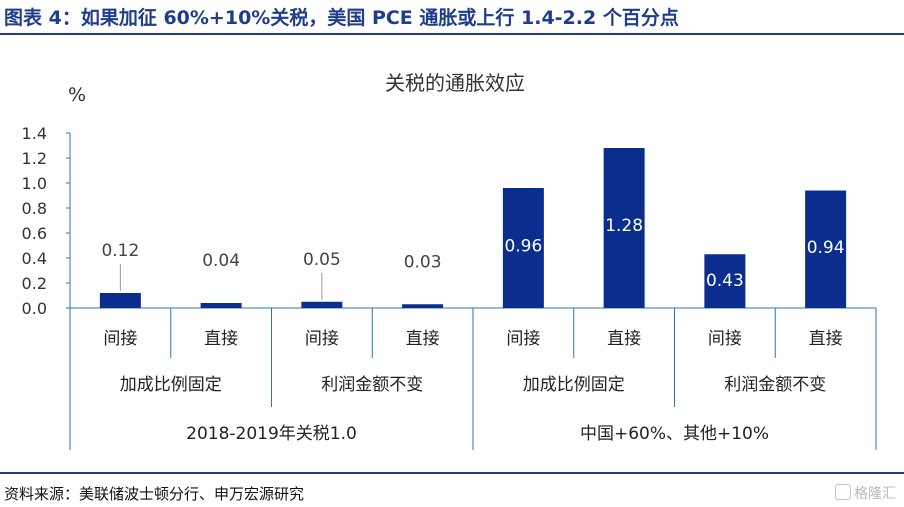 The image size is (904, 507). Describe the element at coordinates (154, 494) in the screenshot. I see `source-note: 资料来源：美联储波士顿分行、申万宏源研究` at that location.